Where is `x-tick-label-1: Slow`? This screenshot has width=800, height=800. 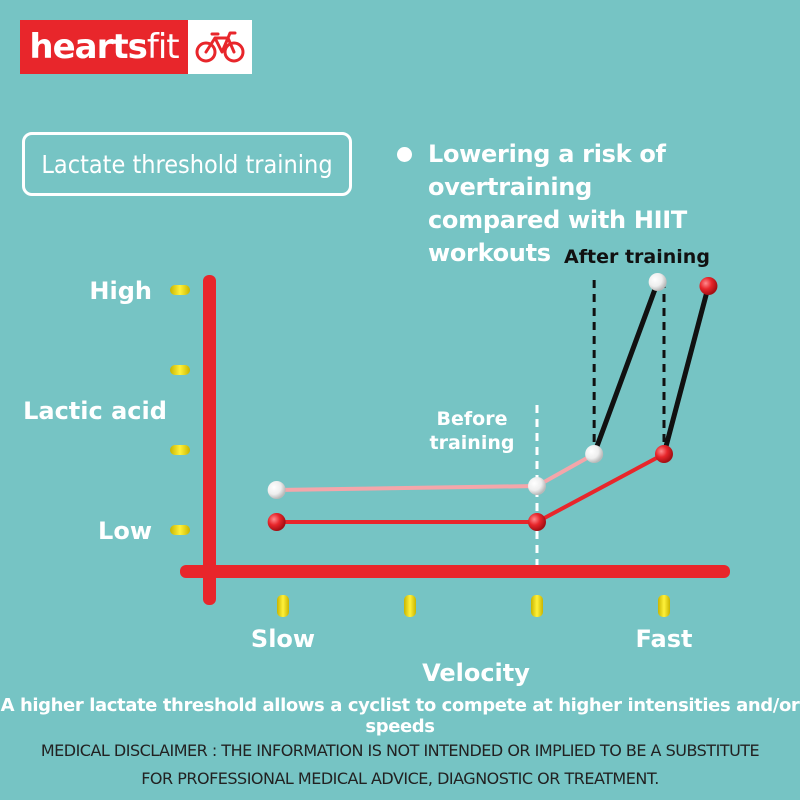 x-tick-label-1: Slow is located at coordinates (283, 639).